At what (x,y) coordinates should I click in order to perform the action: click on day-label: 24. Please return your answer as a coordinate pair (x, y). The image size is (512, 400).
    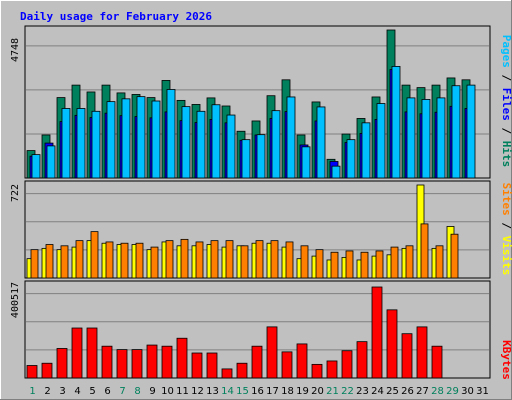
    Looking at the image, I should click on (377, 391).